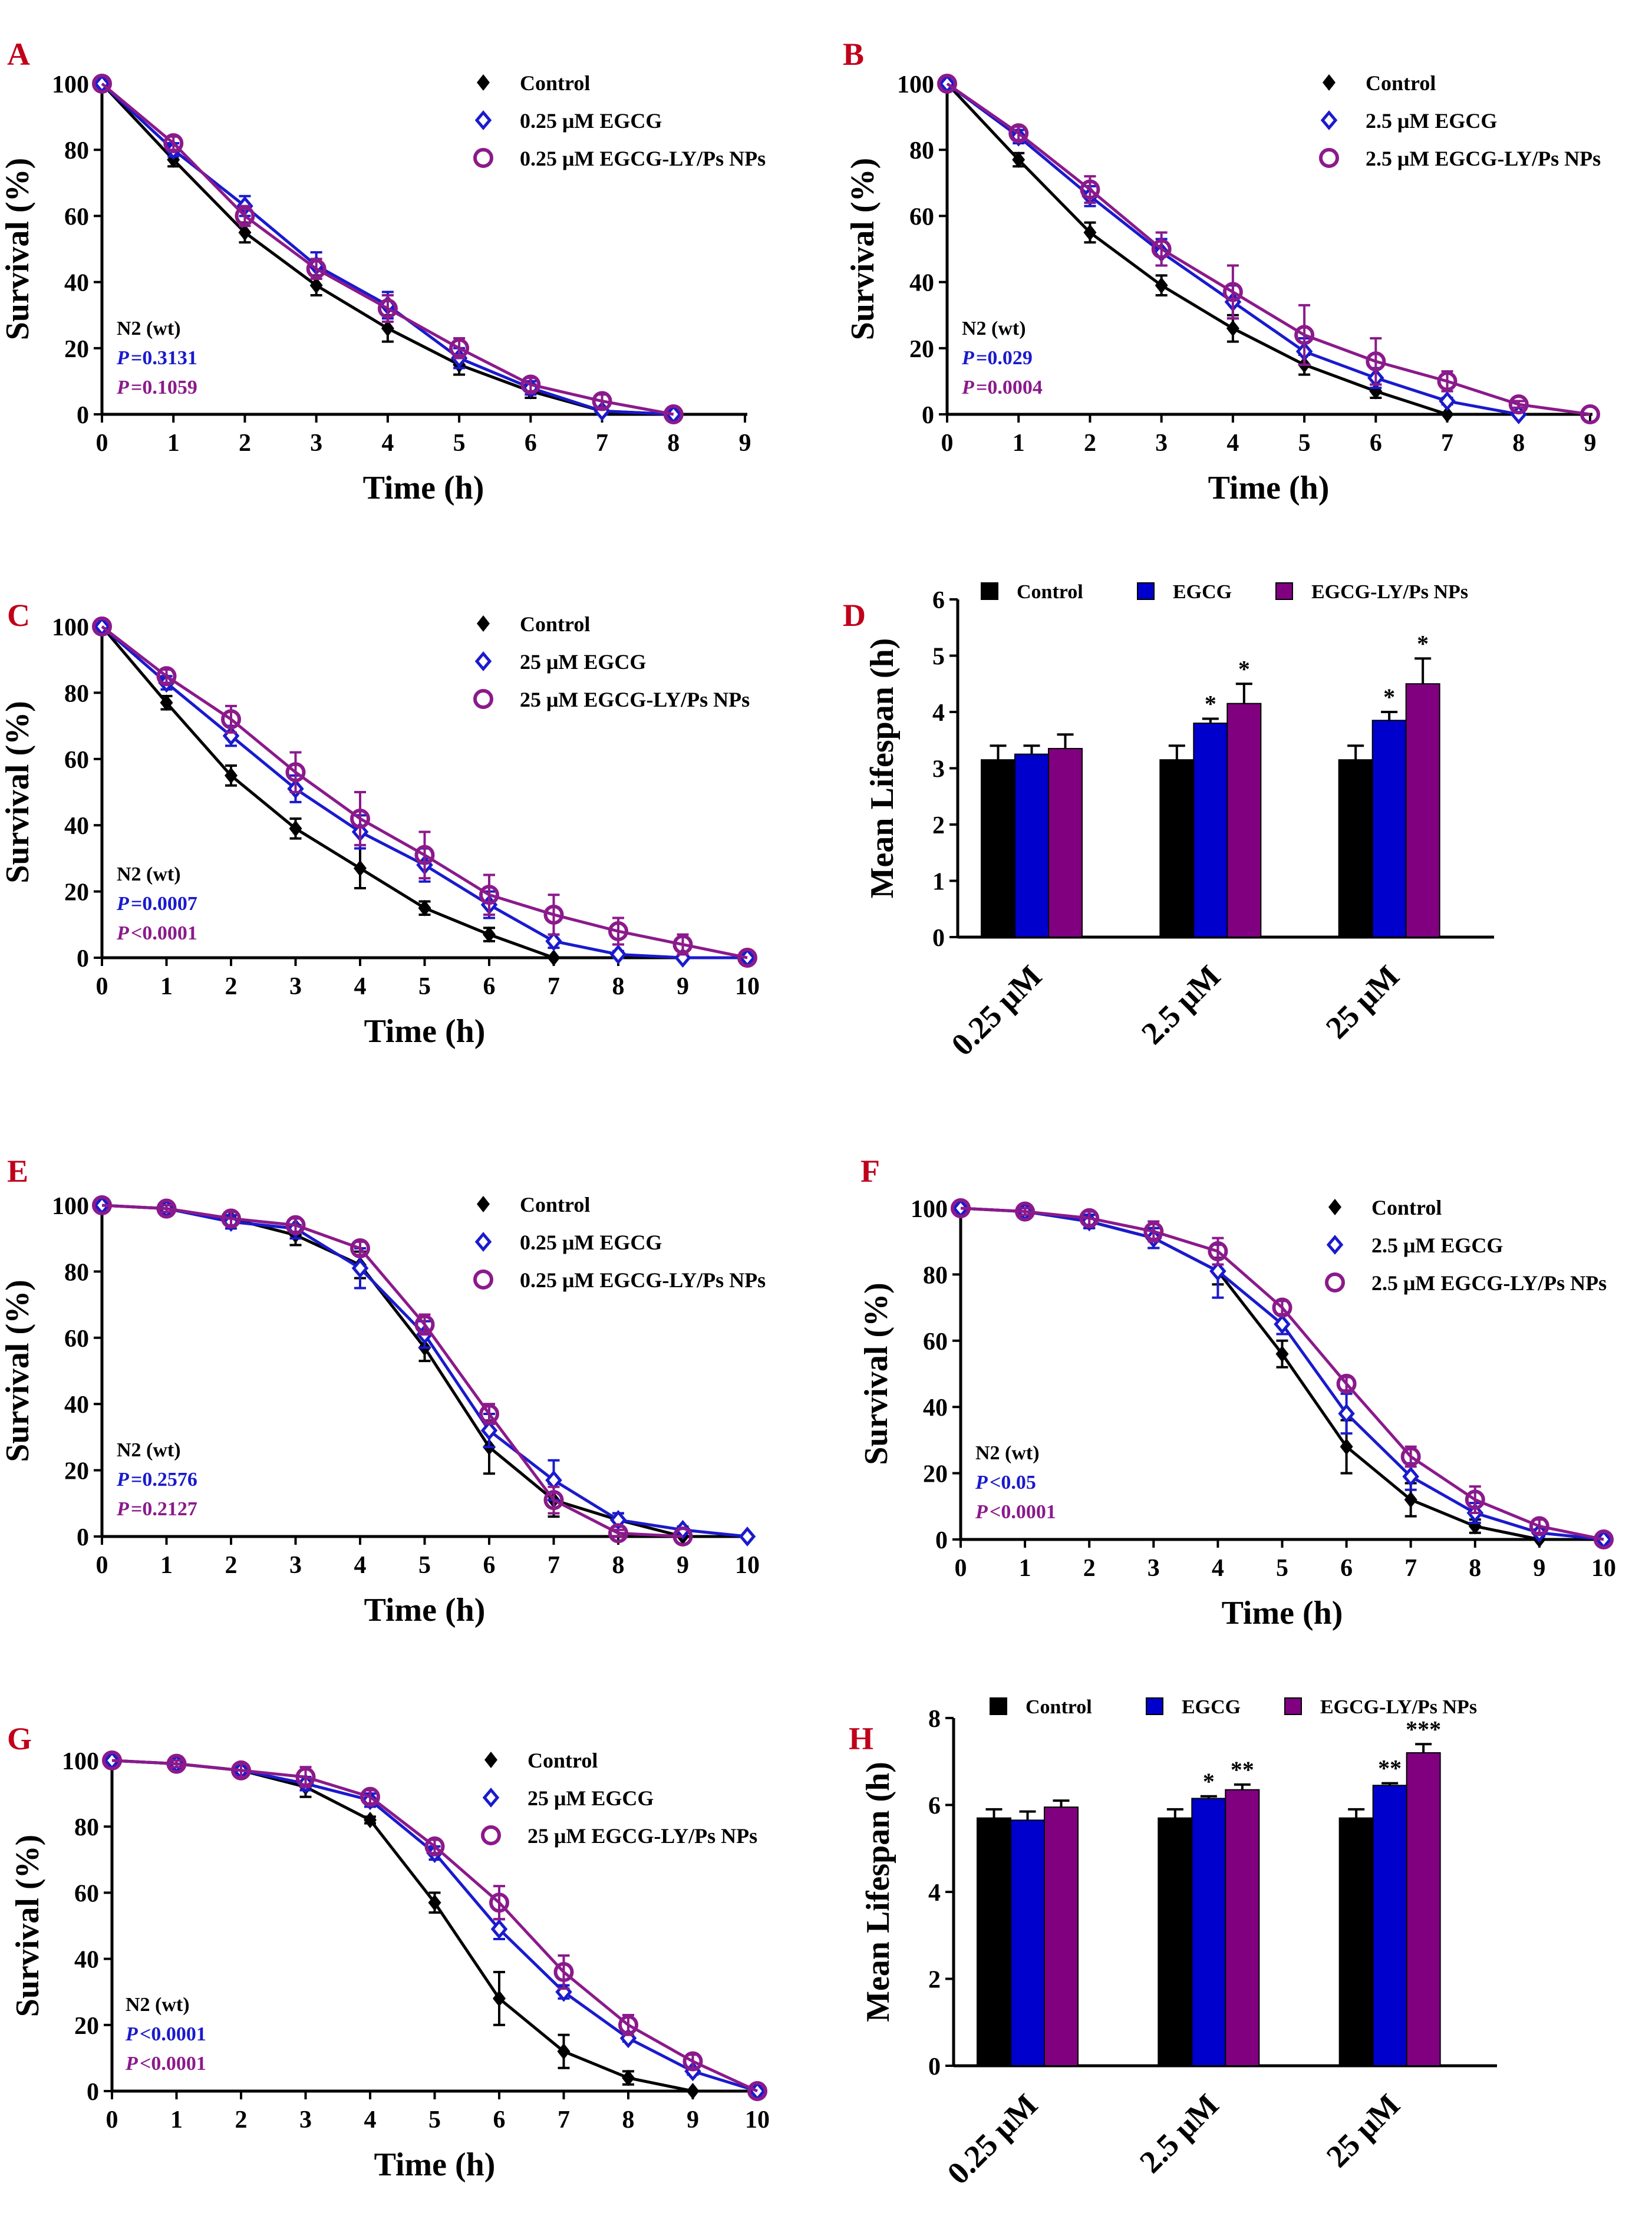  Describe the element at coordinates (861, 1738) in the screenshot. I see `panel-label: H` at that location.